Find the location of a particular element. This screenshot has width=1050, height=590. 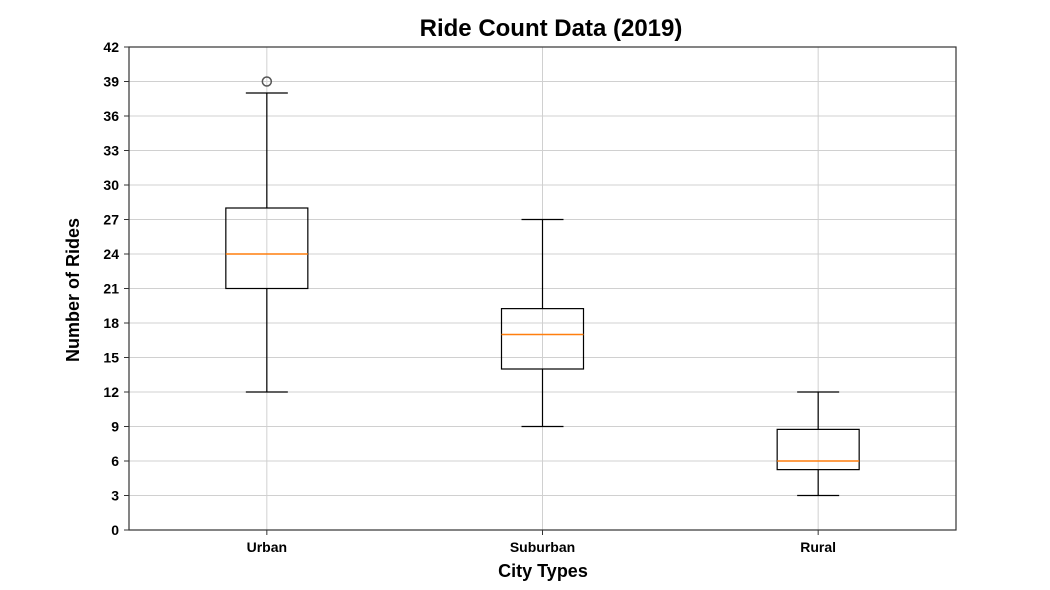

box-suburban is located at coordinates (542, 323).